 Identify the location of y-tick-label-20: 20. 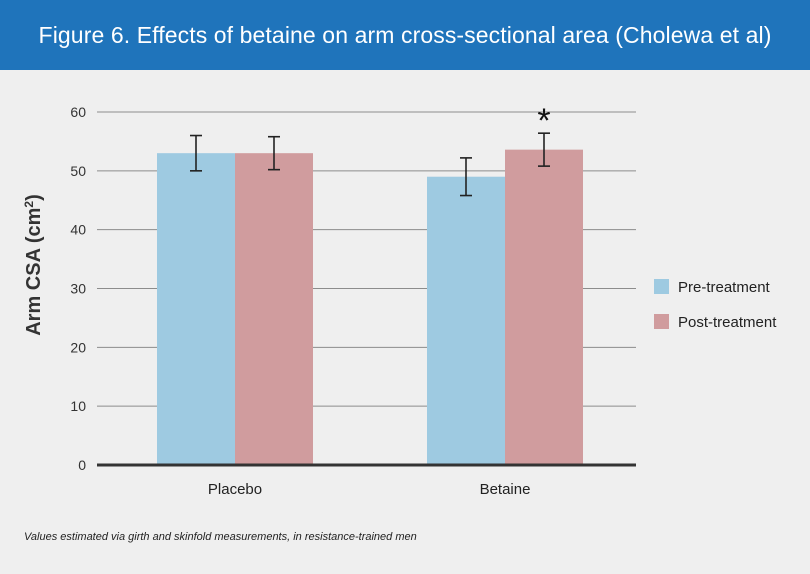
(78, 347).